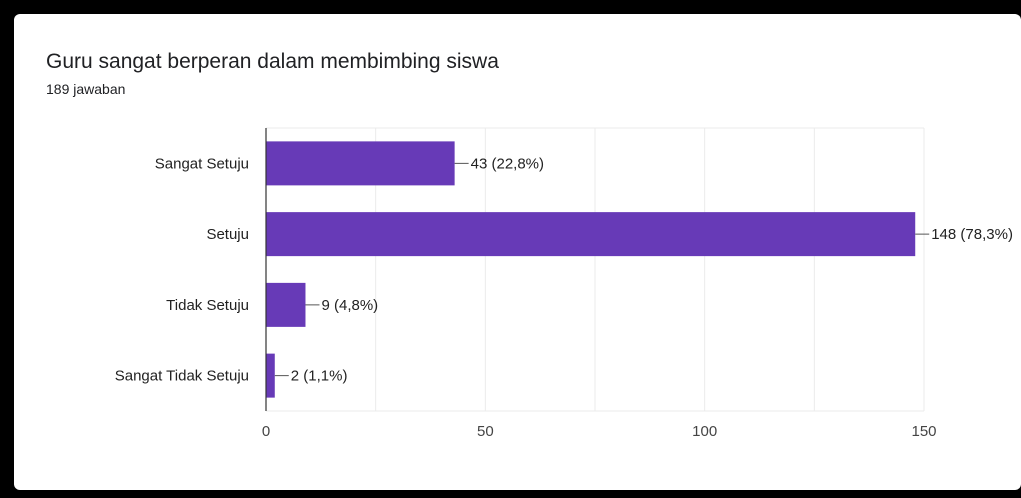  Describe the element at coordinates (266, 431) in the screenshot. I see `x-tick-label: 0` at that location.